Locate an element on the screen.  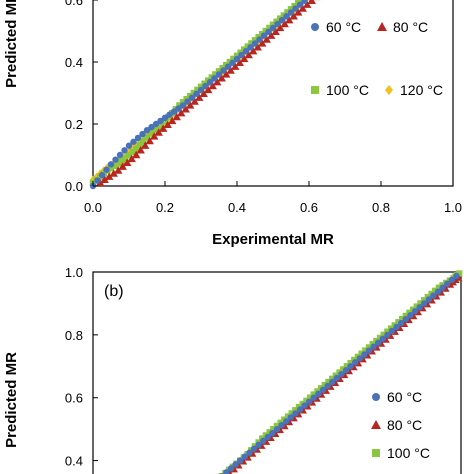
ticks-b: 0.4 0.6 0.8 1.0 is located at coordinates (81, 367).